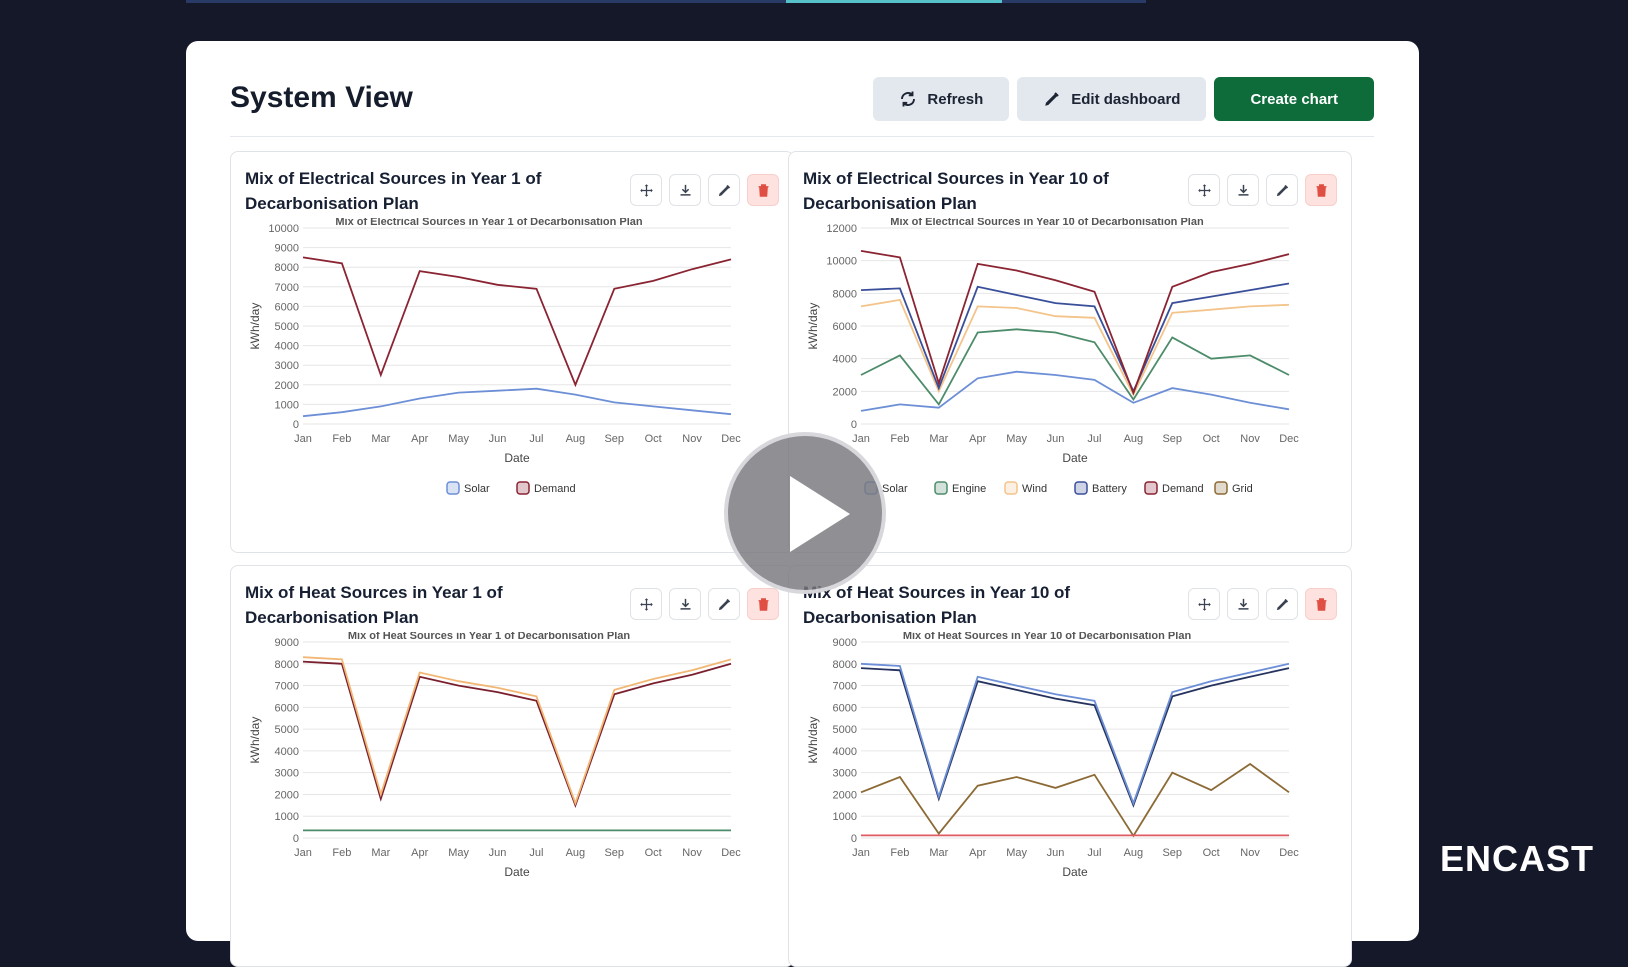  I want to click on y-tick-label: 10000, so click(841, 262).